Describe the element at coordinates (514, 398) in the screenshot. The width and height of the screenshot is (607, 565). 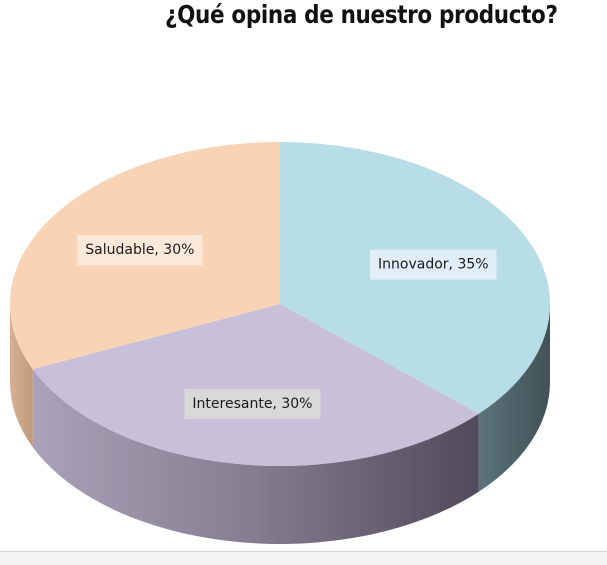
I see `pie-side-innovador` at that location.